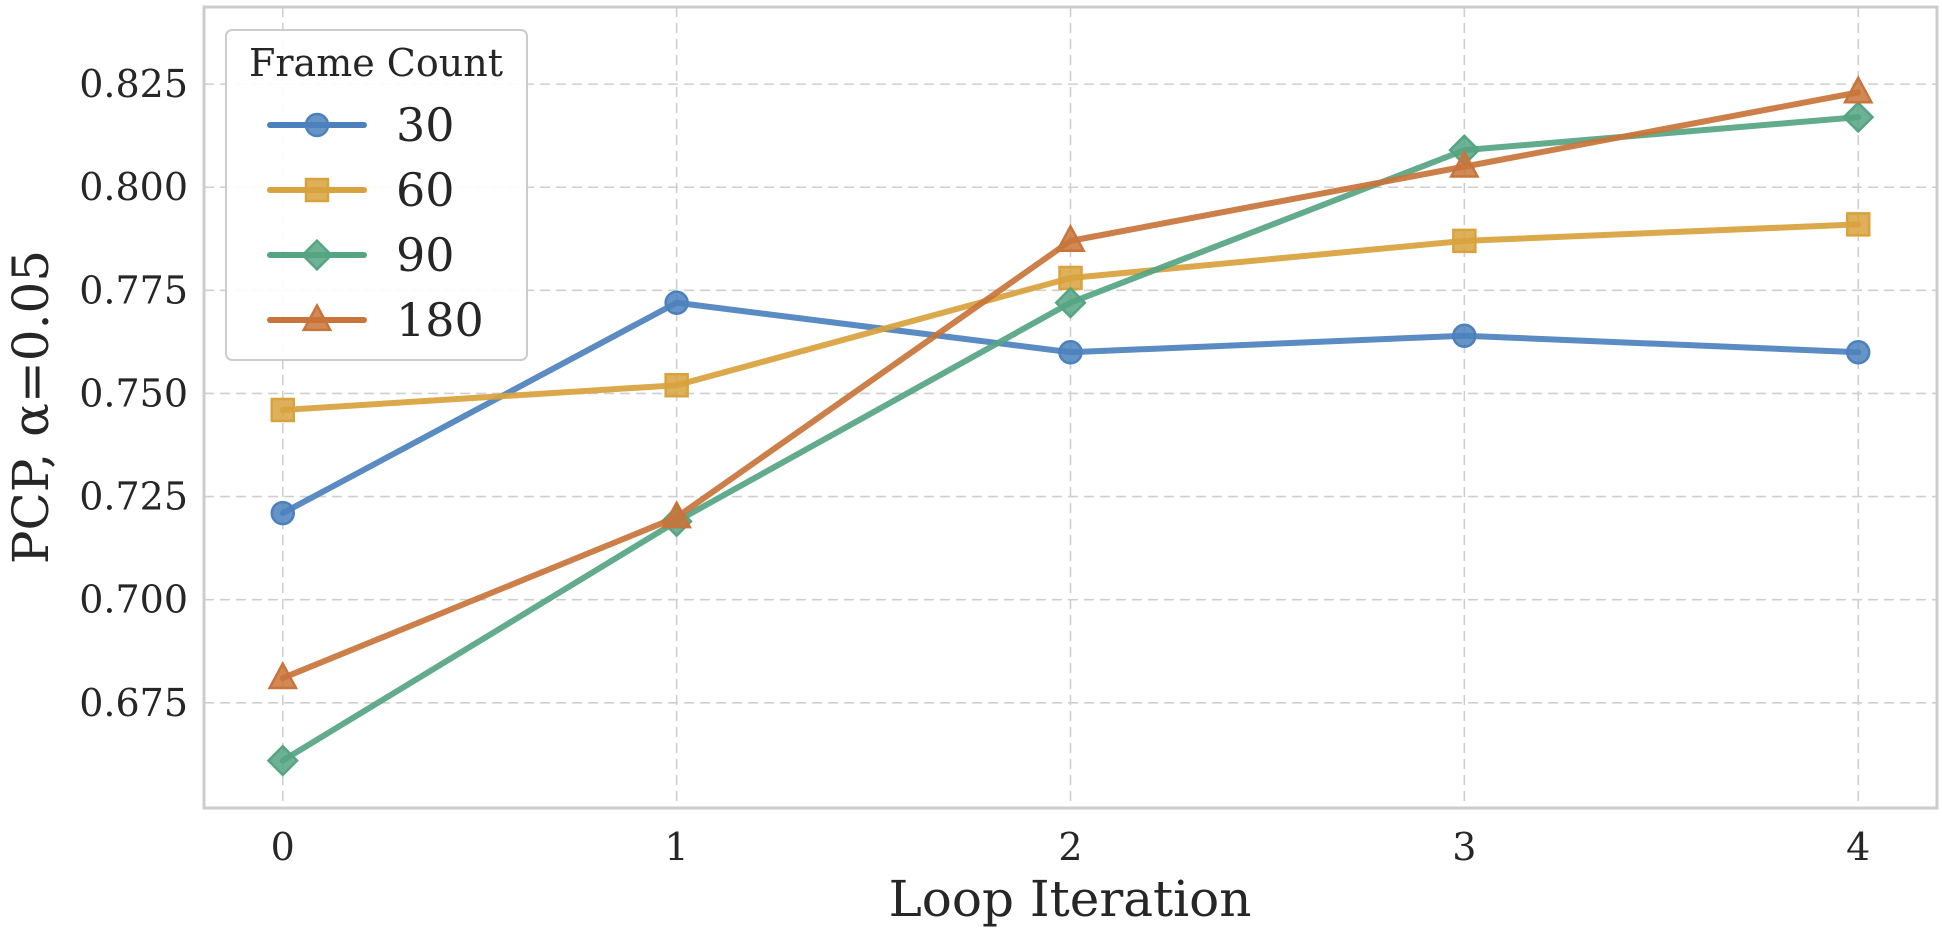 The width and height of the screenshot is (1942, 931). What do you see at coordinates (133, 703) in the screenshot?
I see `y-tick-label: 0.675` at bounding box center [133, 703].